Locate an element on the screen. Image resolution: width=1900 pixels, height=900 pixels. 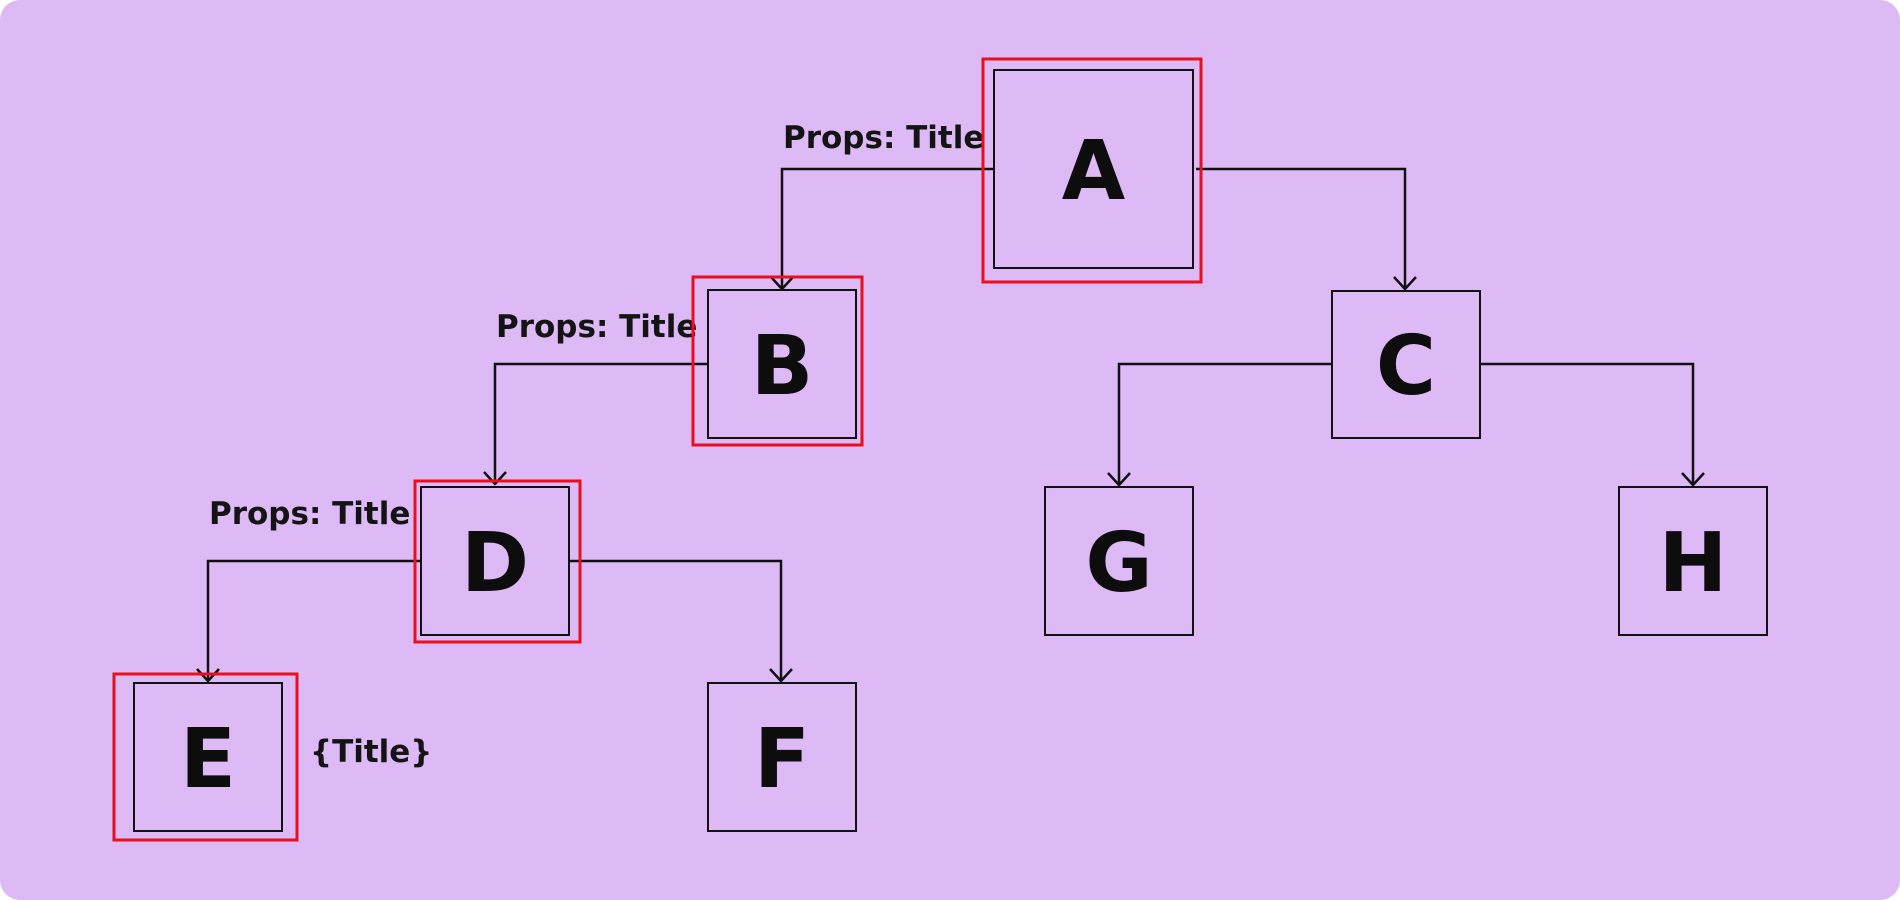
node-b: B is located at coordinates (782, 364).